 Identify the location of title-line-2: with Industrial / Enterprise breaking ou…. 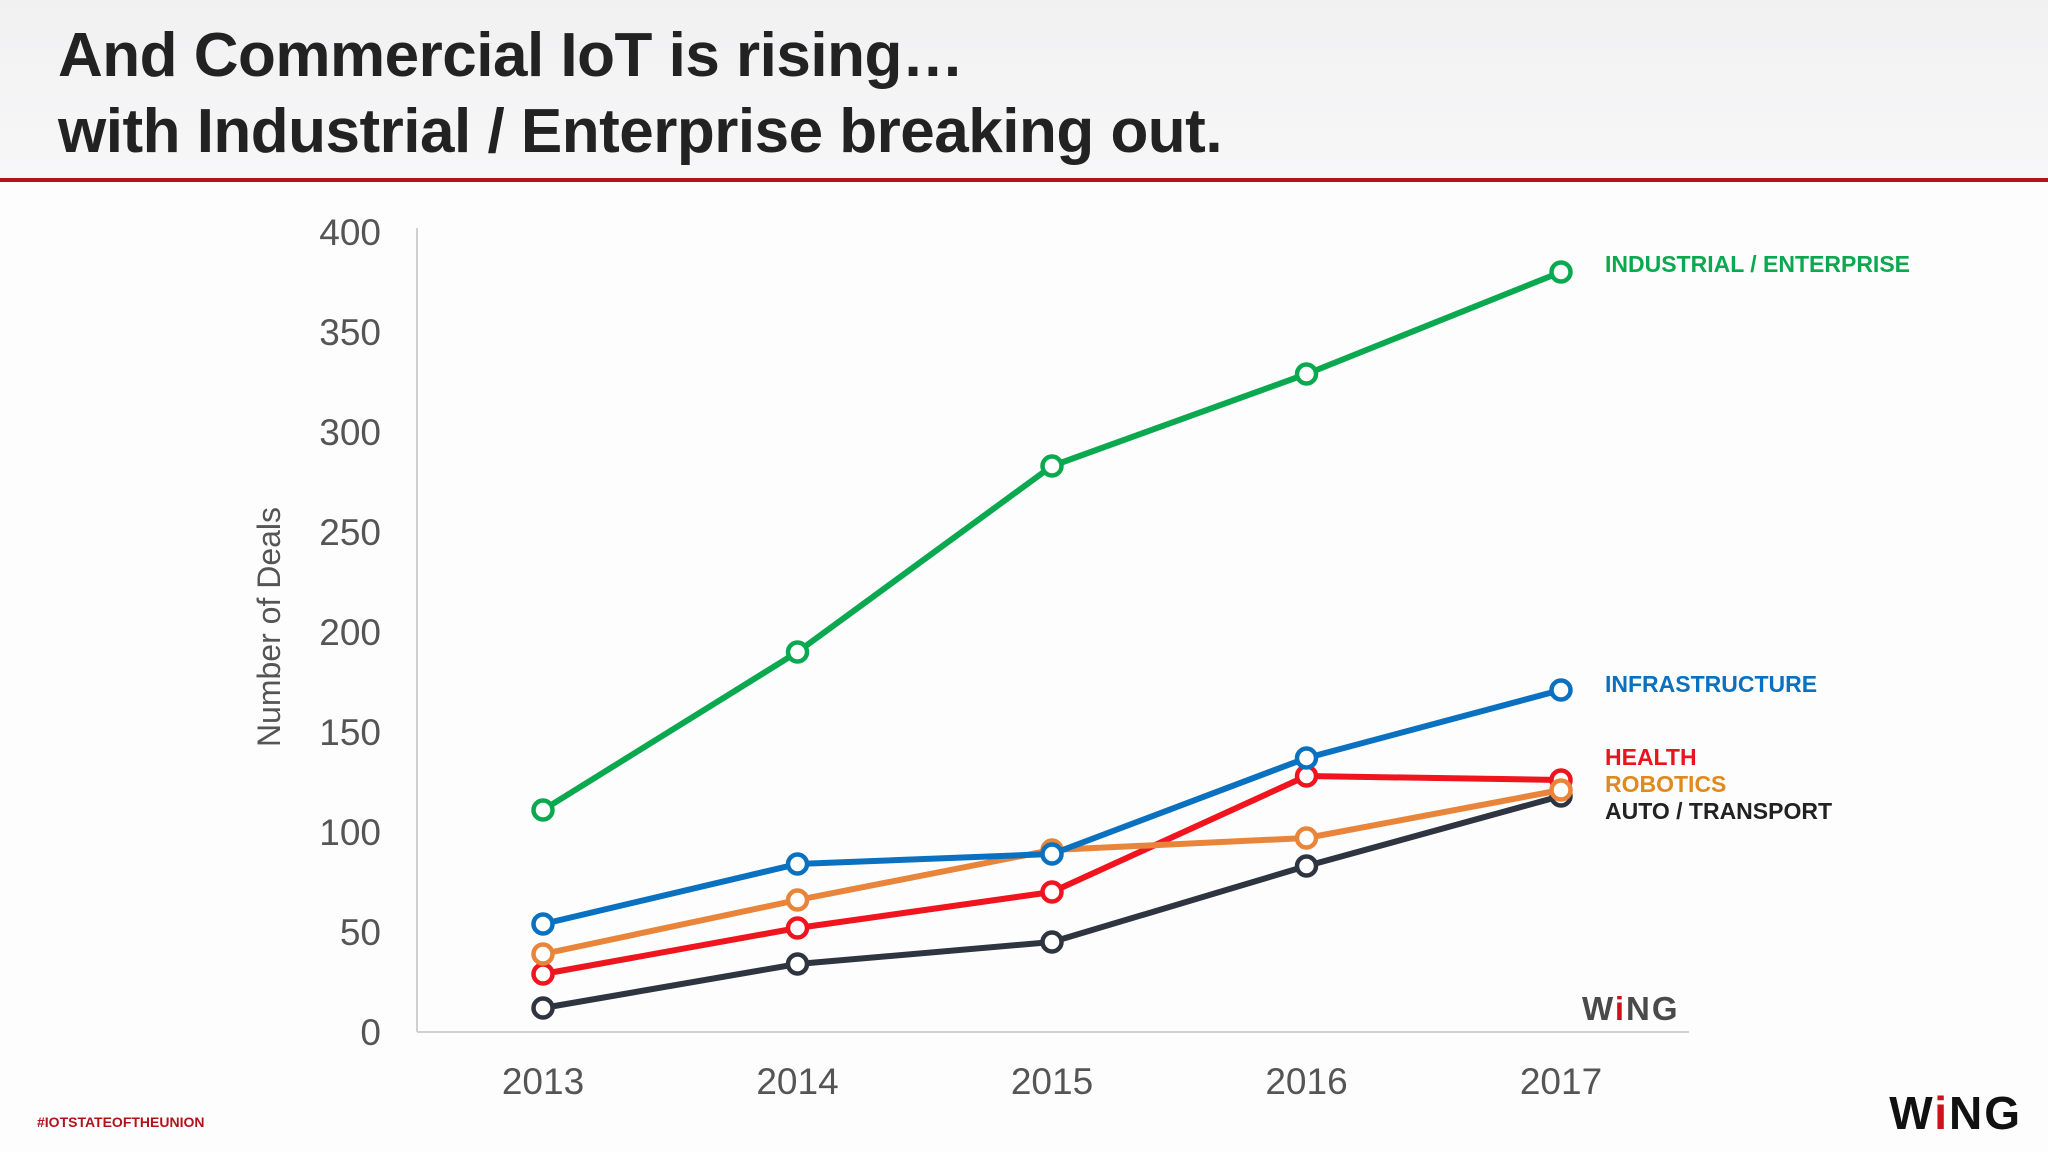
(640, 131).